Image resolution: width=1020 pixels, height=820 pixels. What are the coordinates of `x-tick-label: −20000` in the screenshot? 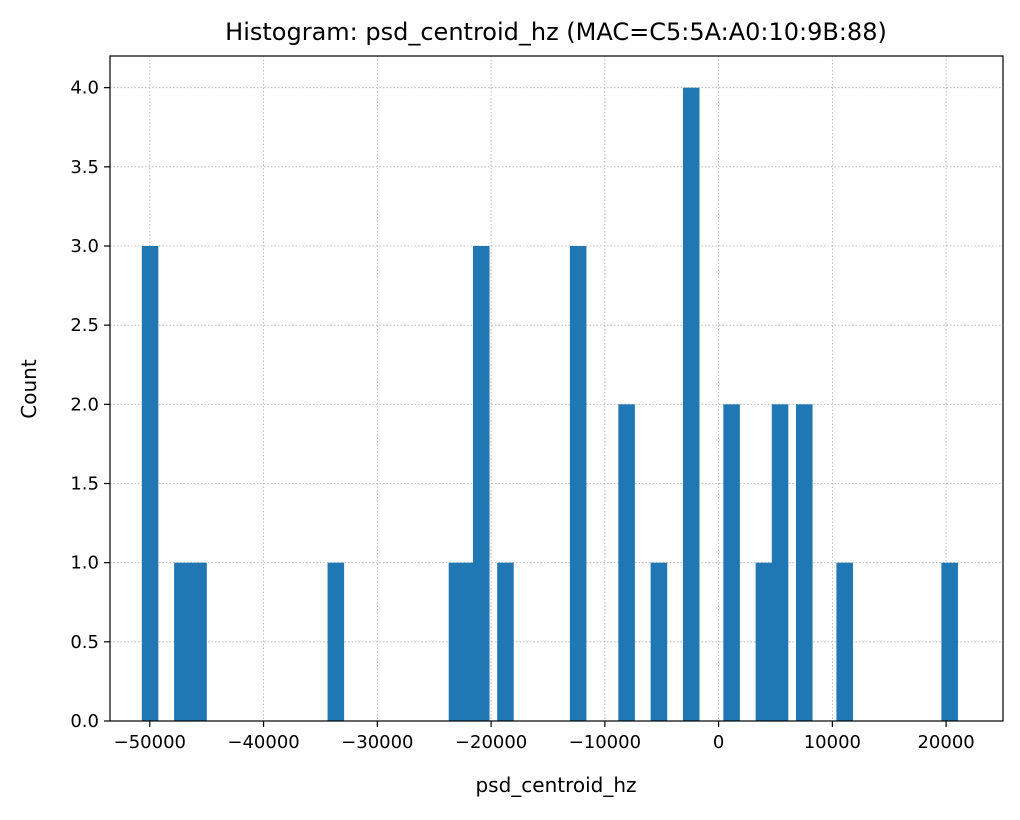 It's located at (491, 742).